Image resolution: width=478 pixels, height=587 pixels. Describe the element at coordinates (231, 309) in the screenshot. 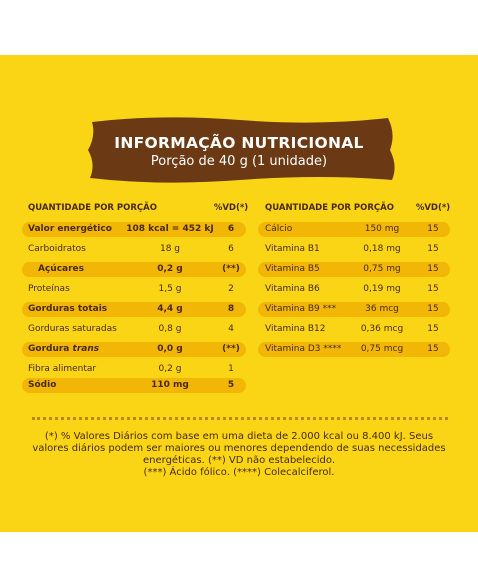

I see `daily-value: 8` at that location.